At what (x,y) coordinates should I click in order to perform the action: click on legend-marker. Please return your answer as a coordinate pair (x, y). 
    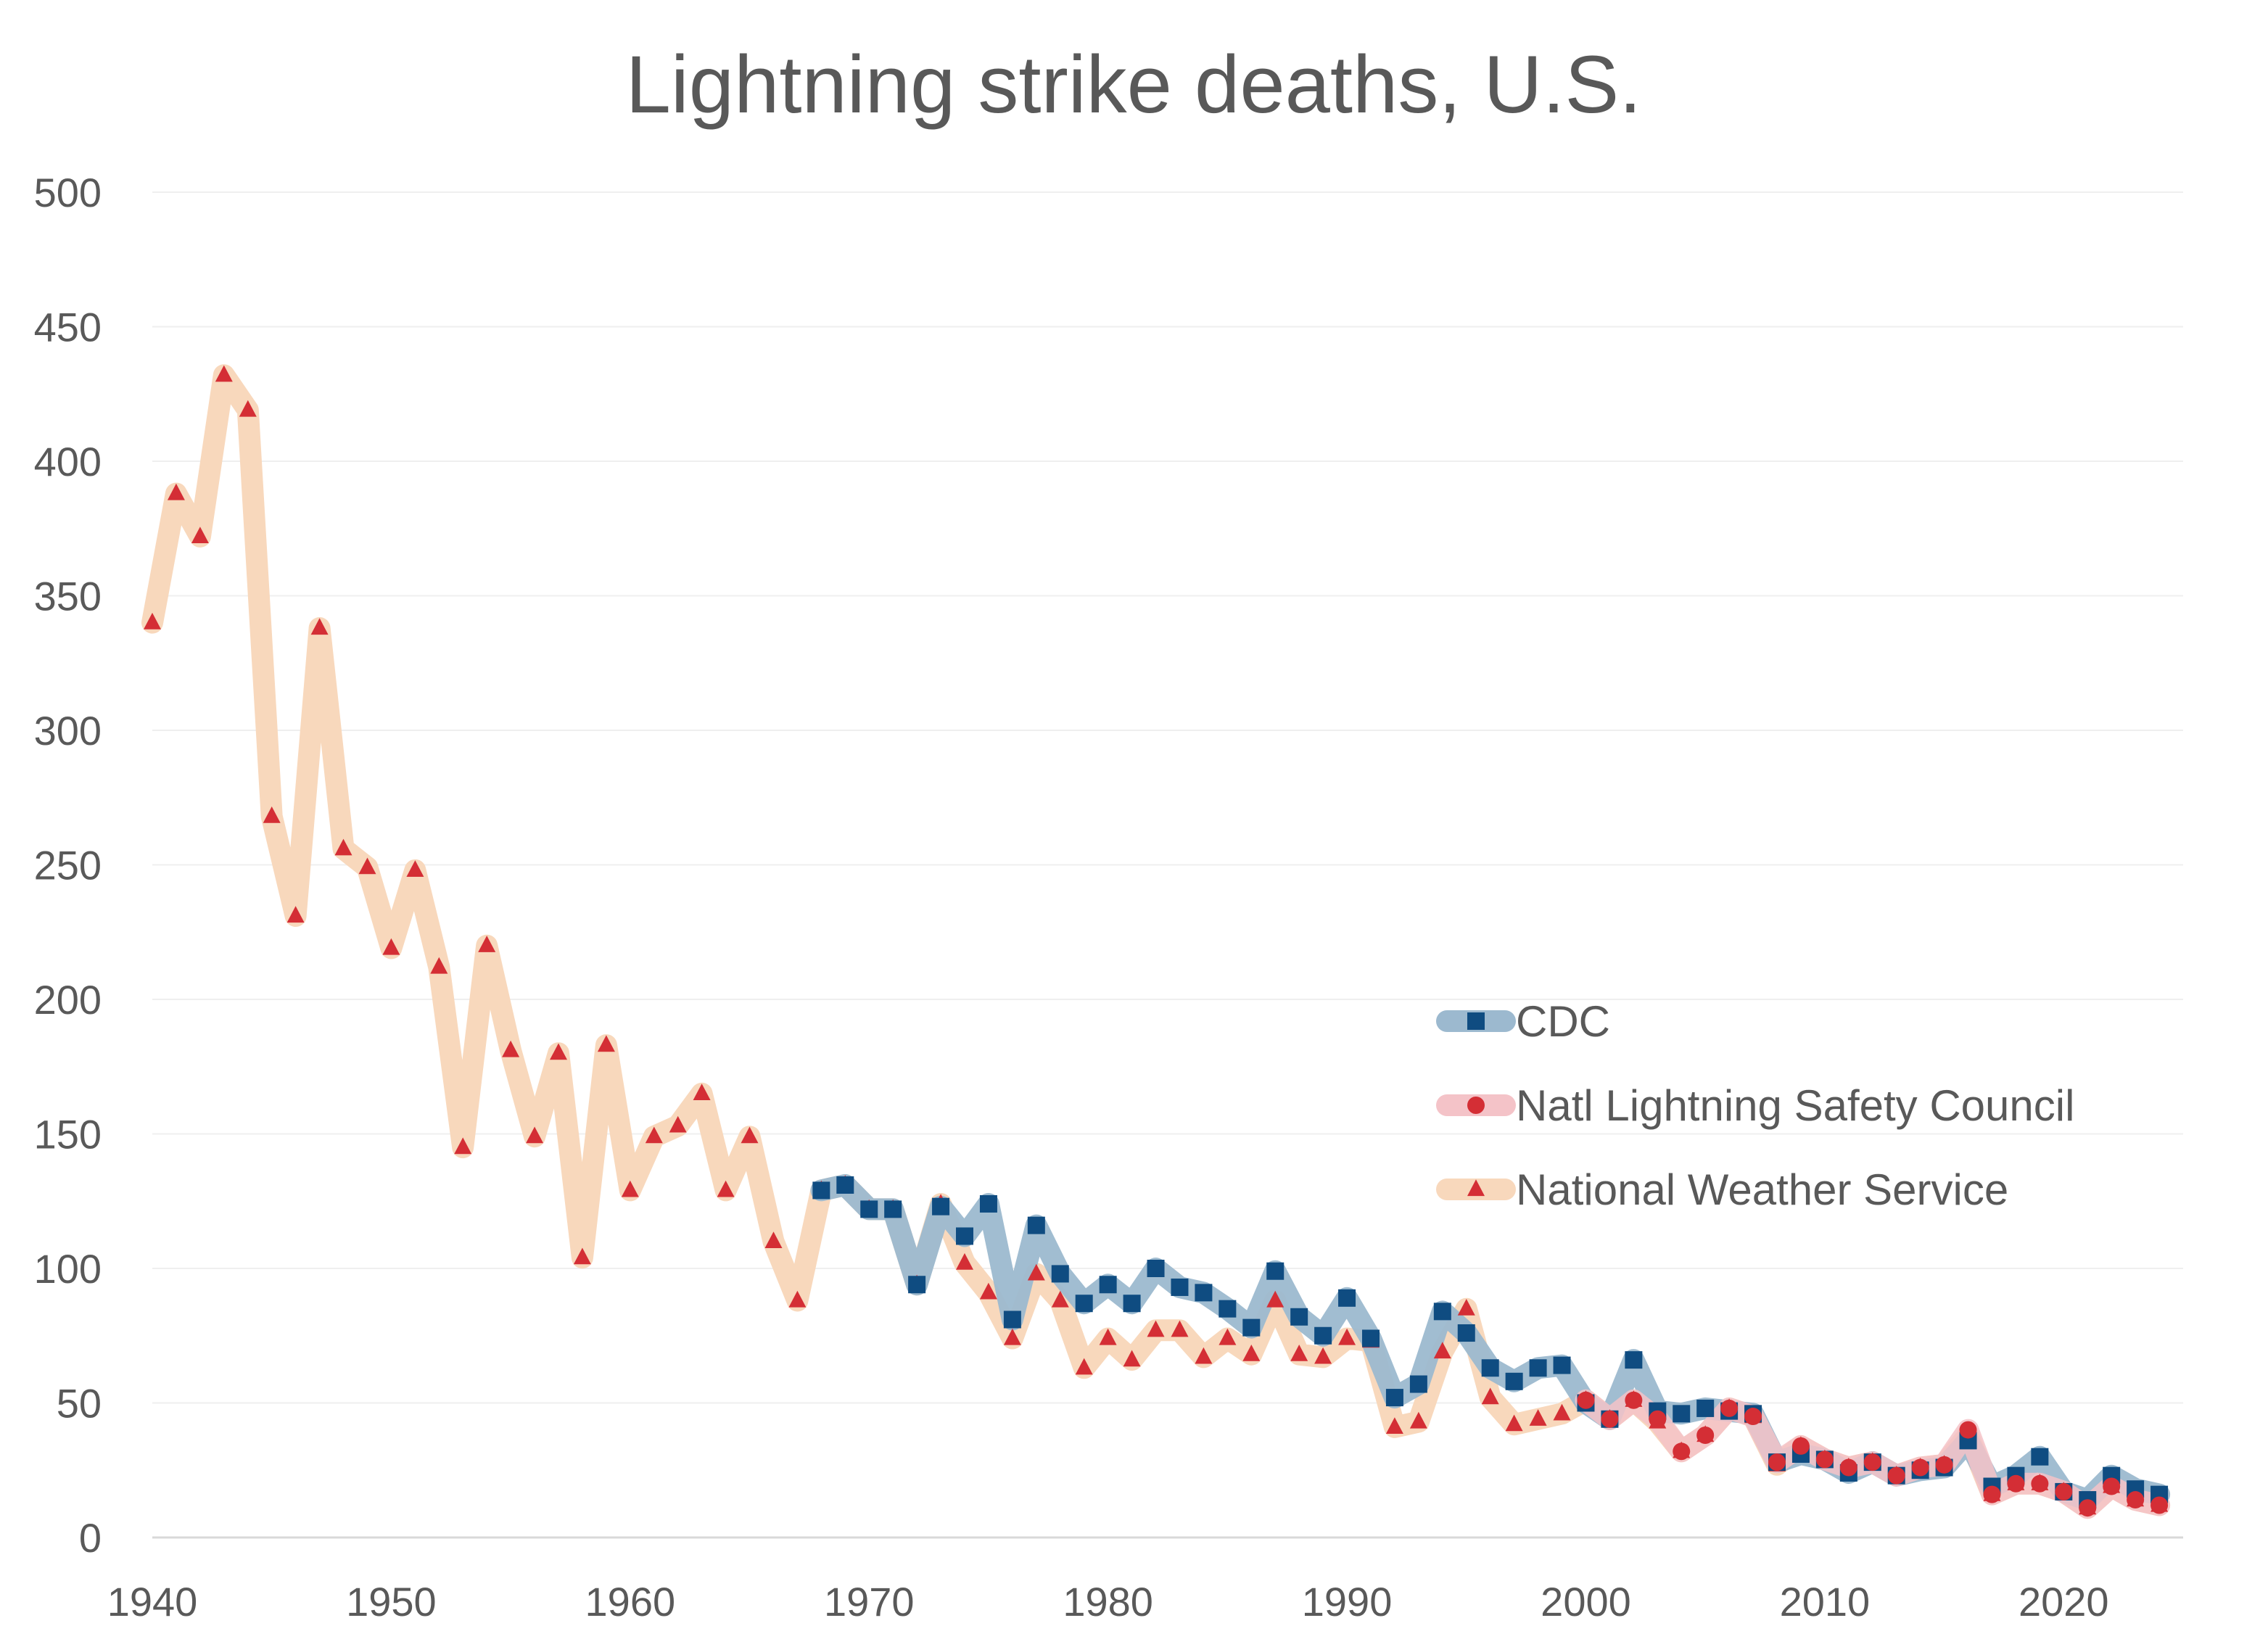
    Looking at the image, I should click on (1476, 1105).